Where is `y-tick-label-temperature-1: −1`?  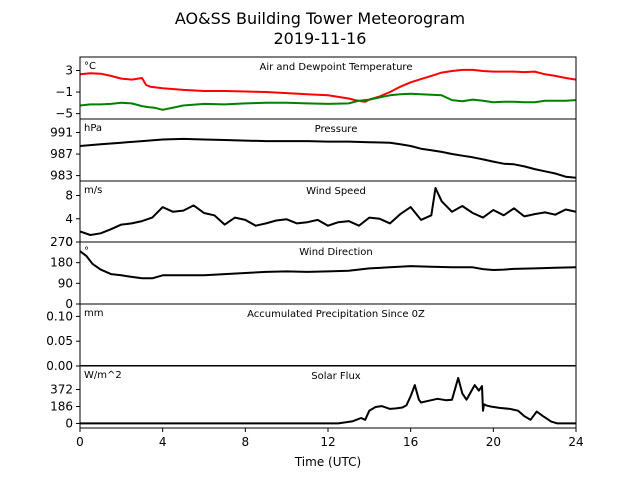 y-tick-label-temperature-1: −1 is located at coordinates (64, 92).